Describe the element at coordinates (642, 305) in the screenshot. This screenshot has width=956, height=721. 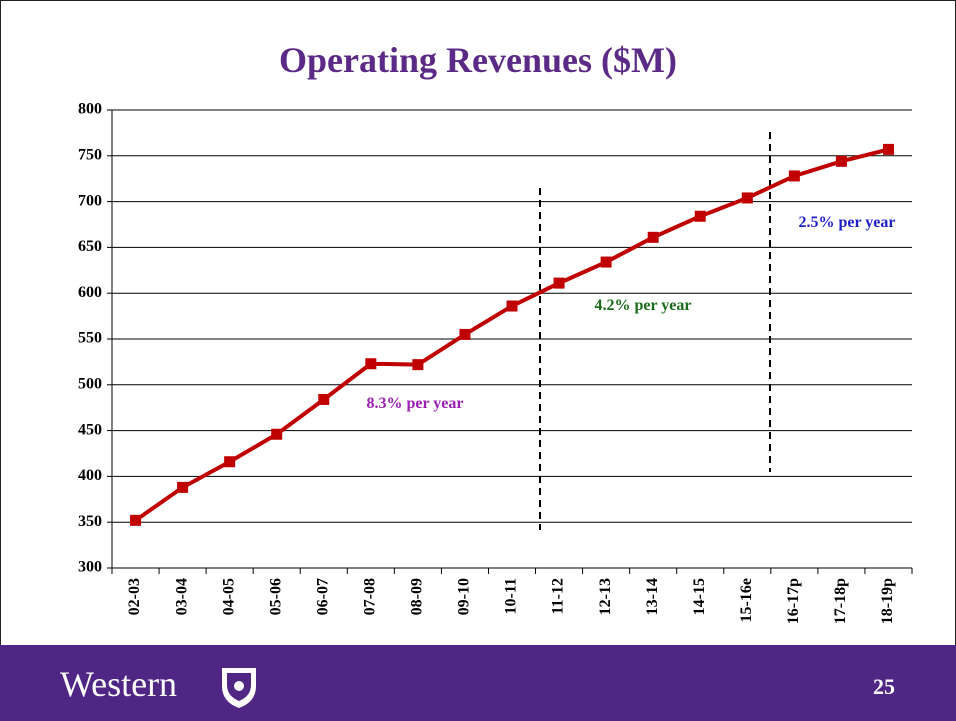
I see `annotation: 4.2% per year` at that location.